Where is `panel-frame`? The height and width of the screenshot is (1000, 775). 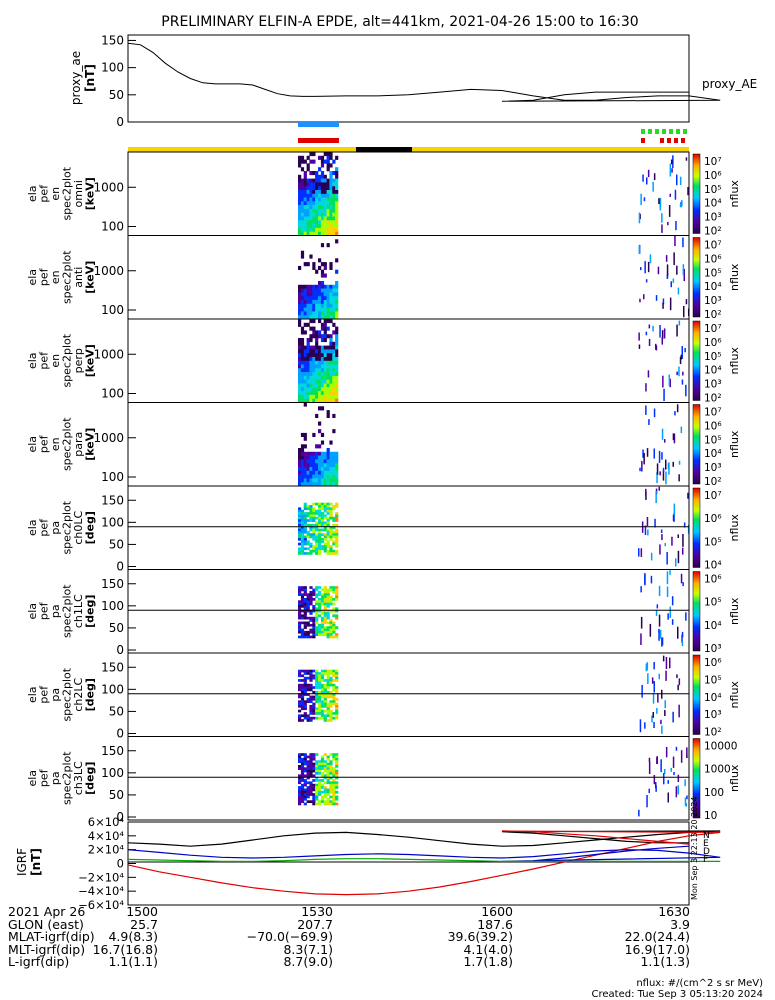
panel-frame is located at coordinates (408, 778).